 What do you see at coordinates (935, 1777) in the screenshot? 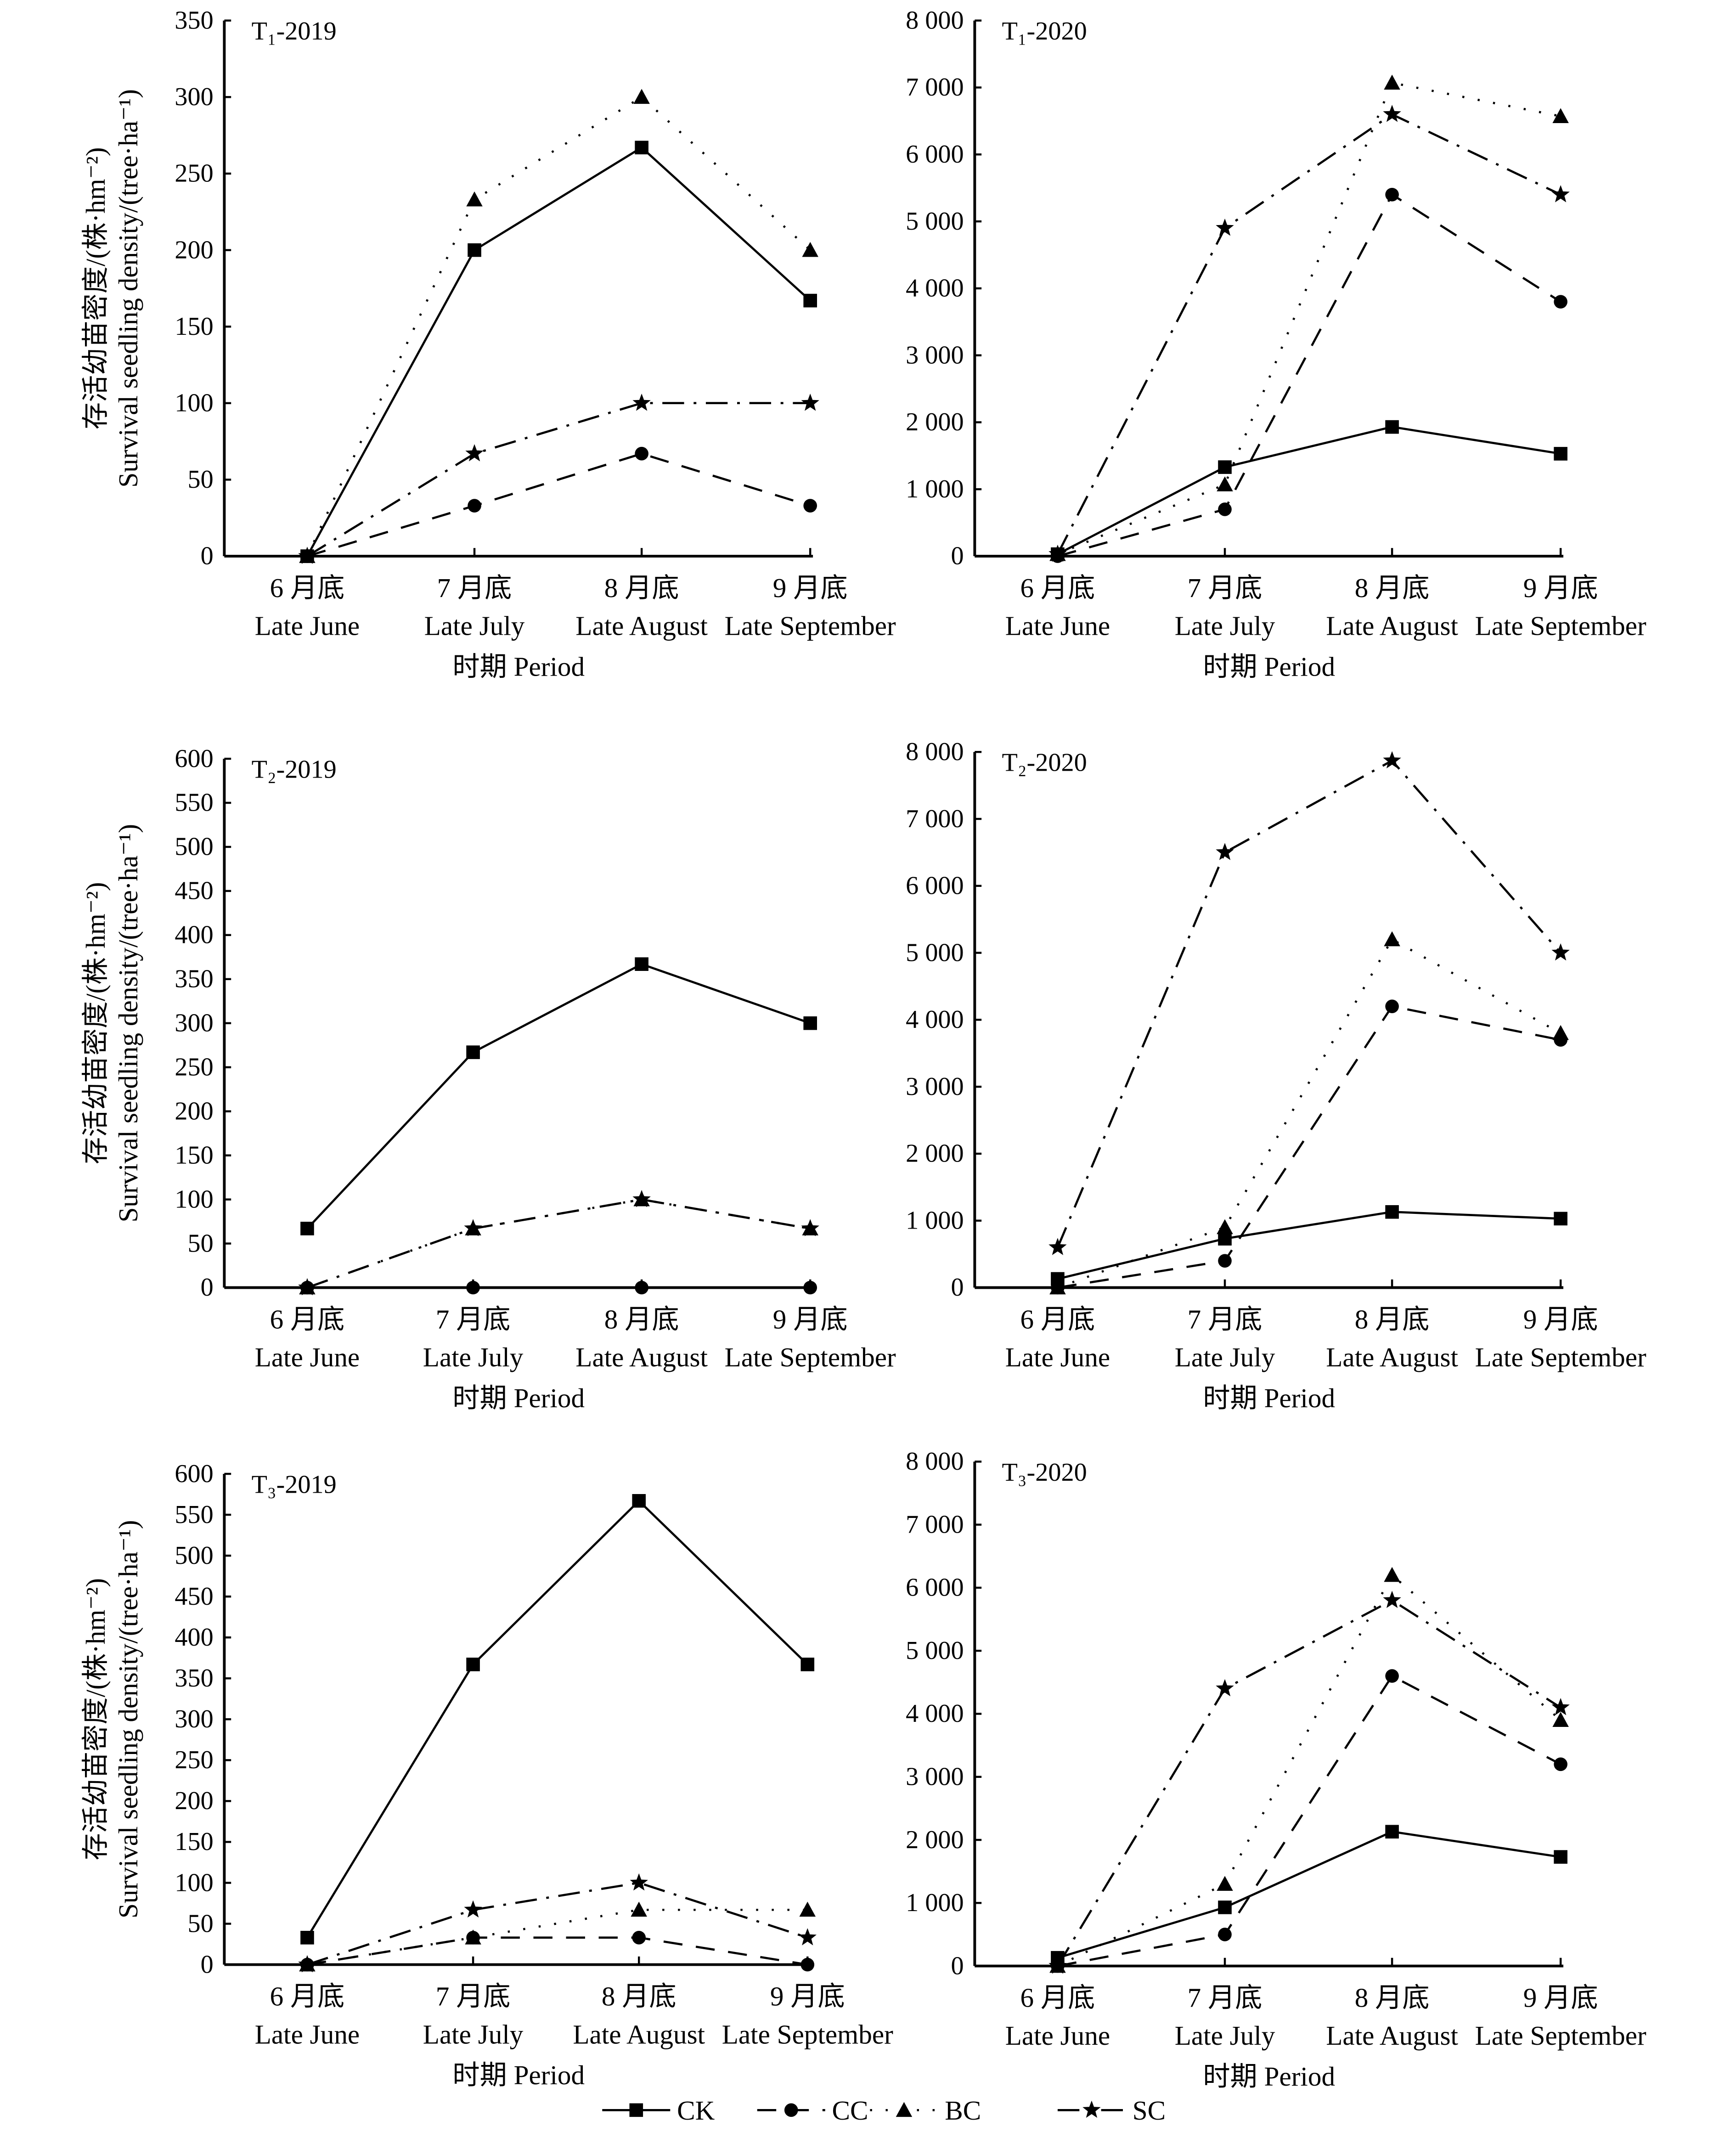
I see `y-tick-label: 3 000` at bounding box center [935, 1777].